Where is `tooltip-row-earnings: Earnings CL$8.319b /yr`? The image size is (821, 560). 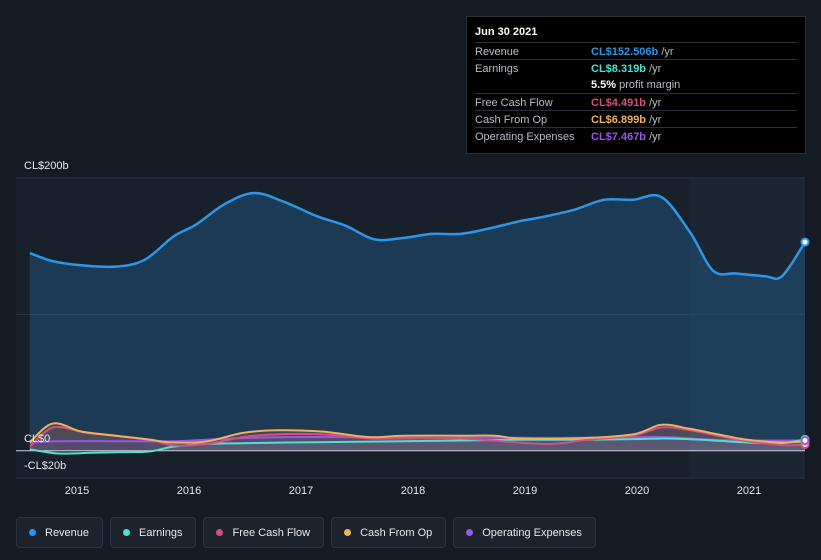
tooltip-row-earnings: Earnings CL$8.319b /yr is located at coordinates (636, 68).